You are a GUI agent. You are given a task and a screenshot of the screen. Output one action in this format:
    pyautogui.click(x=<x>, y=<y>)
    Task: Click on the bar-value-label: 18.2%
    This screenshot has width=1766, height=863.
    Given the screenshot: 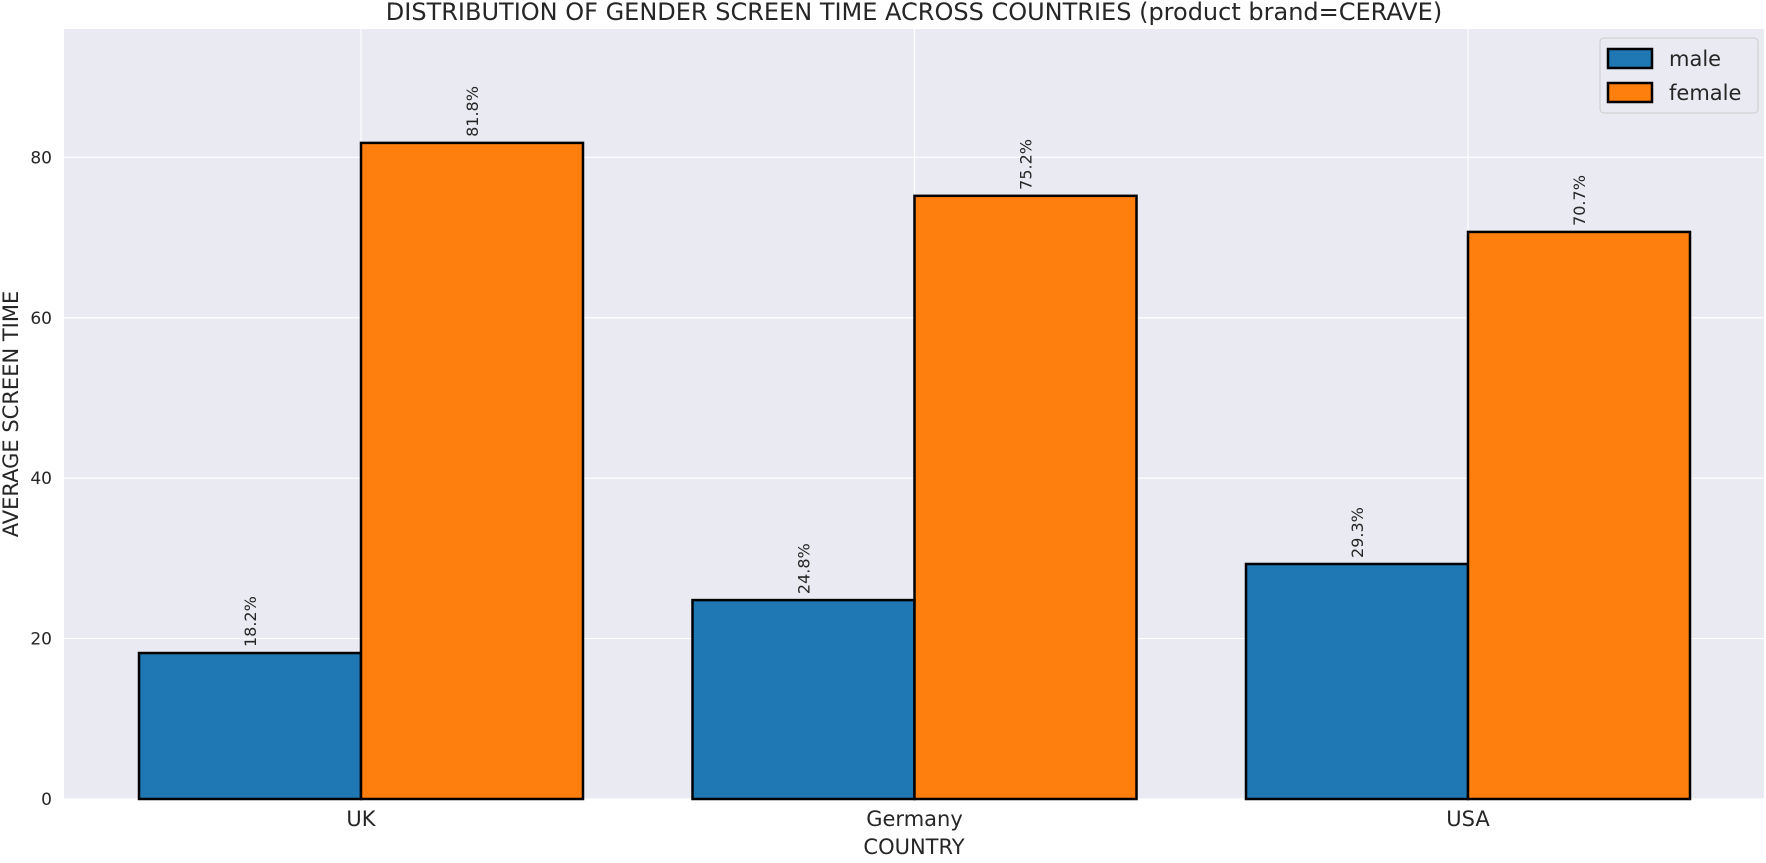 What is the action you would take?
    pyautogui.click(x=250, y=621)
    